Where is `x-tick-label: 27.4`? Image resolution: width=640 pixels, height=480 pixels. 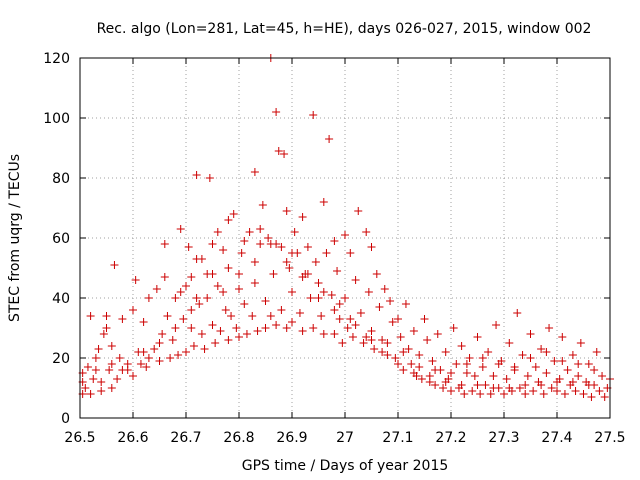 x-tick-label: 27.4 is located at coordinates (556, 438).